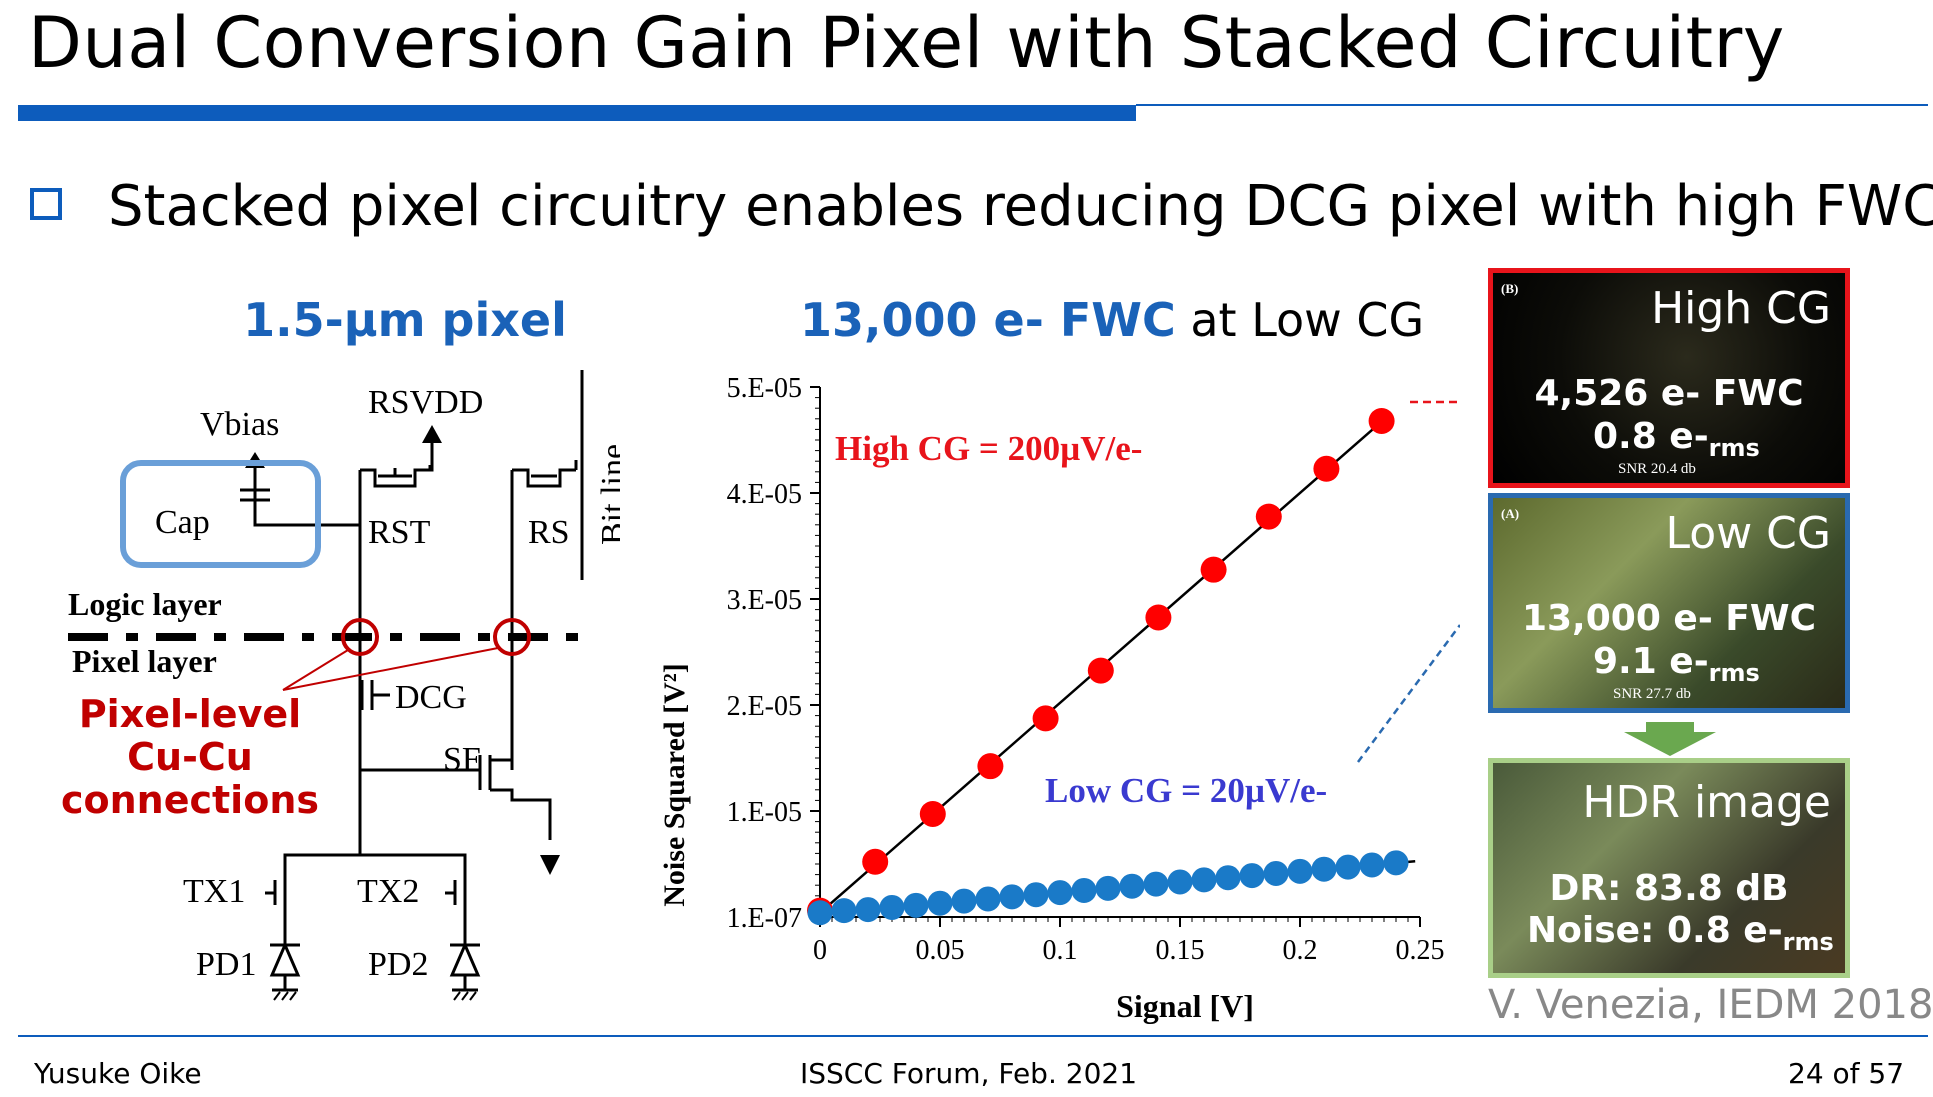  Describe the element at coordinates (399, 532) in the screenshot. I see `rst-label: RST` at that location.